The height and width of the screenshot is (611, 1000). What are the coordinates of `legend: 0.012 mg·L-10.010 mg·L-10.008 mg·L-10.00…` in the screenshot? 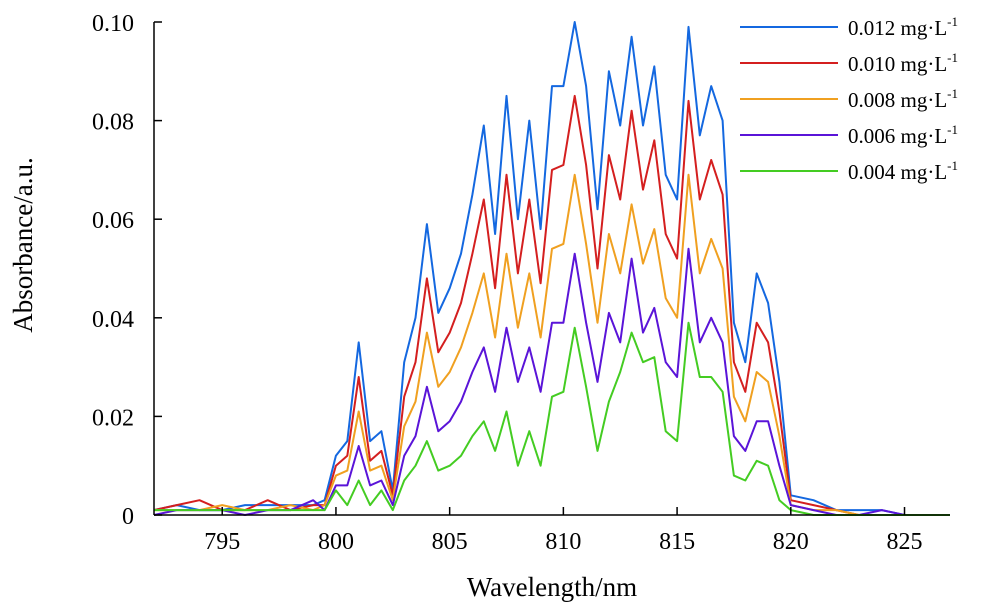 It's located at (849, 99).